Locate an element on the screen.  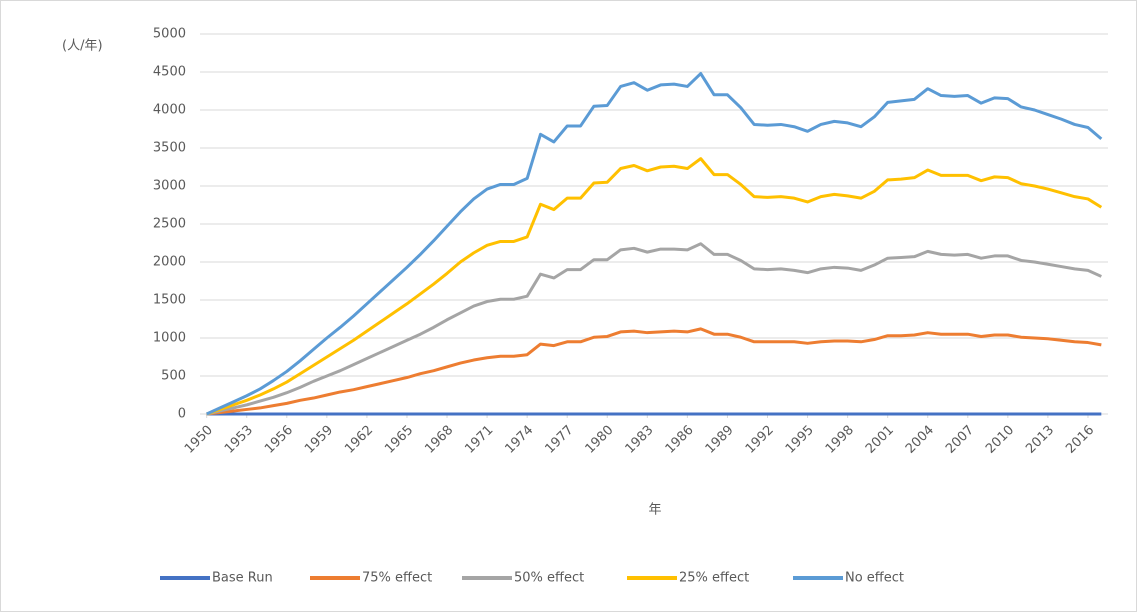
y-tick-label: 2500 is located at coordinates (169, 224).